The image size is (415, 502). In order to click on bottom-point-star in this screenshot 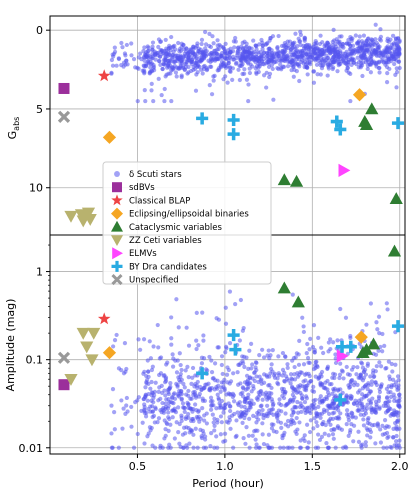, I will do `click(104, 318)`.